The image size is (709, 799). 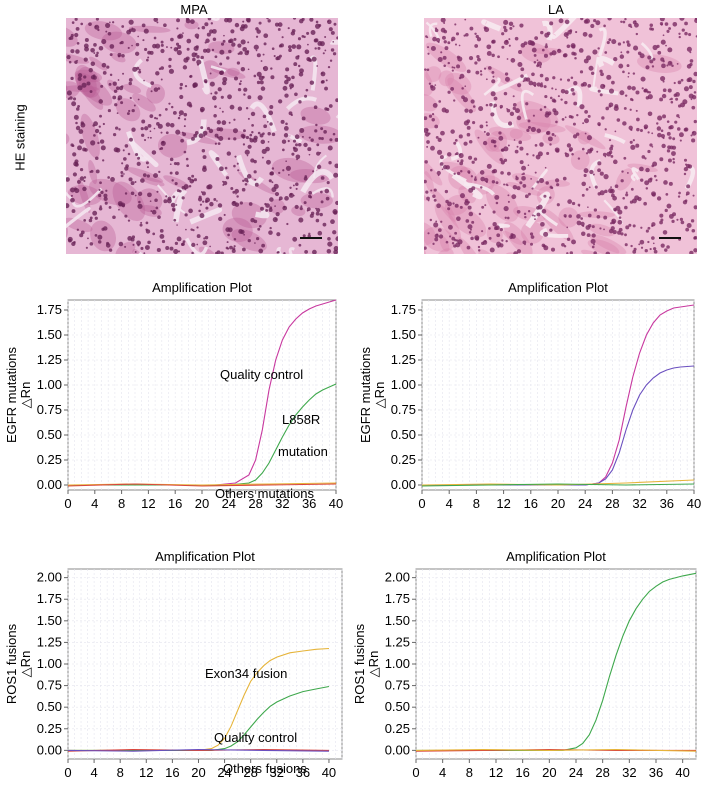 What do you see at coordinates (11, 394) in the screenshot?
I see `y-axis-label: EGFR mutations` at bounding box center [11, 394].